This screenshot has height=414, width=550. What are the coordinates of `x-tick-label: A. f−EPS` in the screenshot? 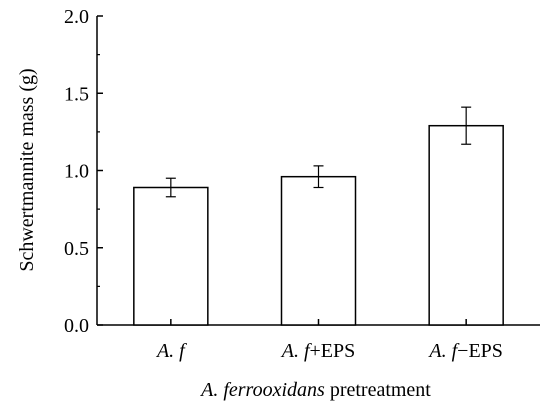 It's located at (465, 351).